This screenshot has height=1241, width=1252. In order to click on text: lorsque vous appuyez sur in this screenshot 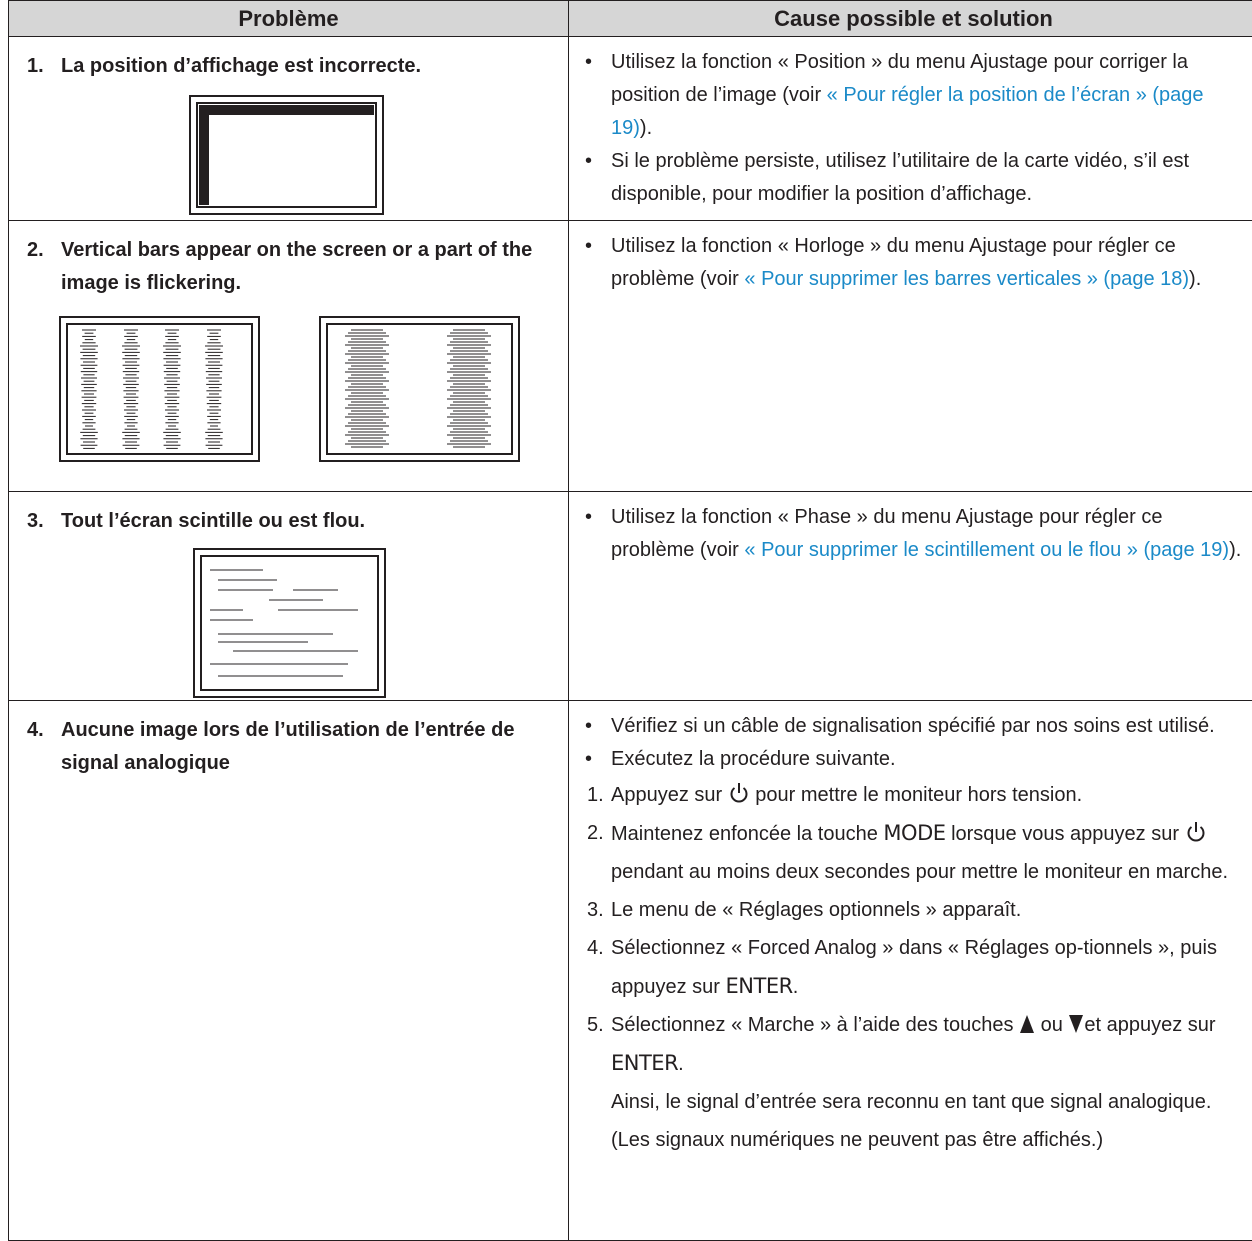, I will do `click(1065, 834)`.